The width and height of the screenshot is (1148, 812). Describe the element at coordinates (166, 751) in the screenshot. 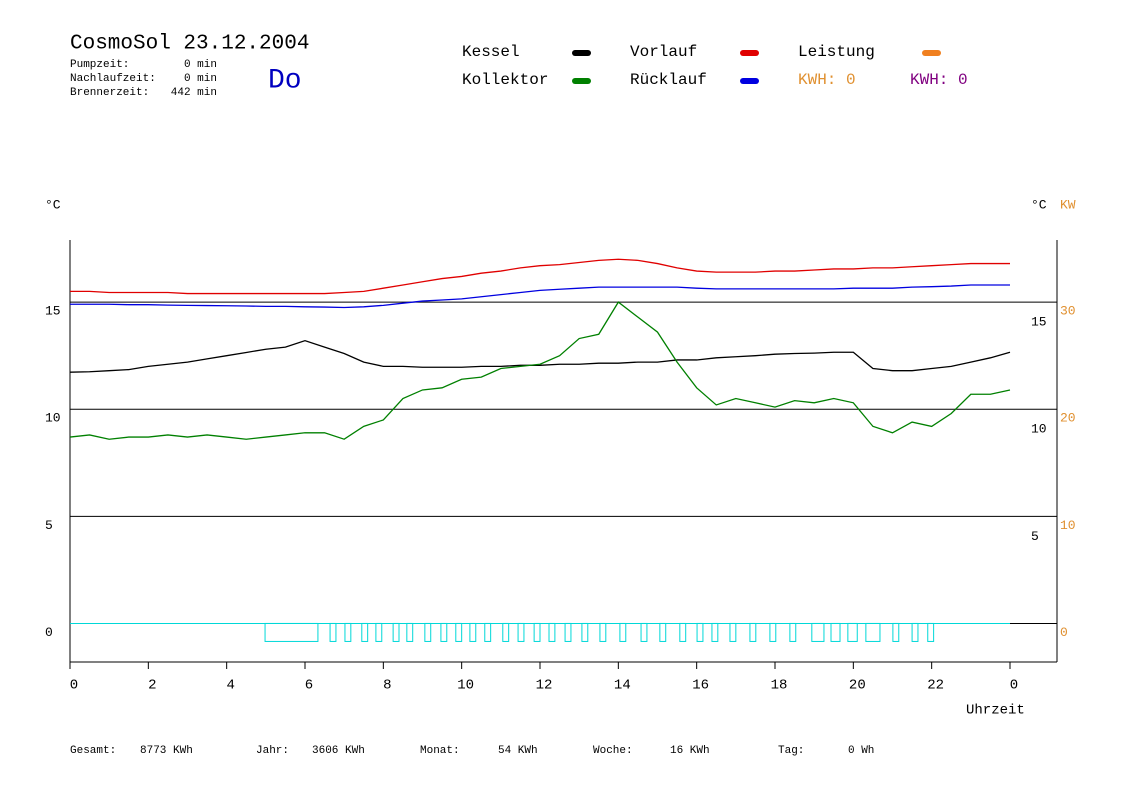

I see `total-value: 8773 KWh` at that location.